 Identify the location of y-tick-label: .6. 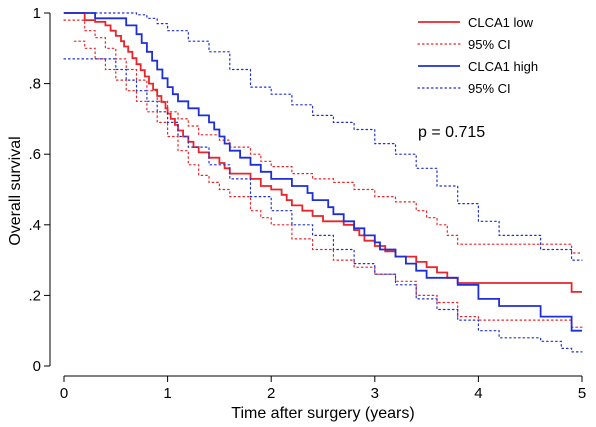
(34, 154).